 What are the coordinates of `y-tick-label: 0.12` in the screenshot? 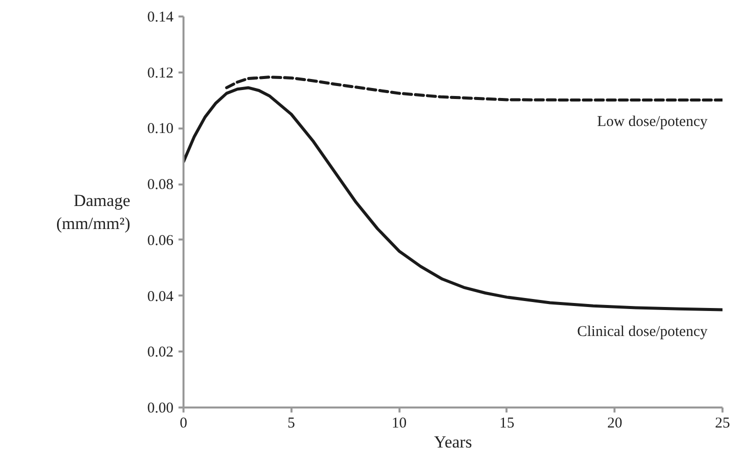 It's located at (160, 73).